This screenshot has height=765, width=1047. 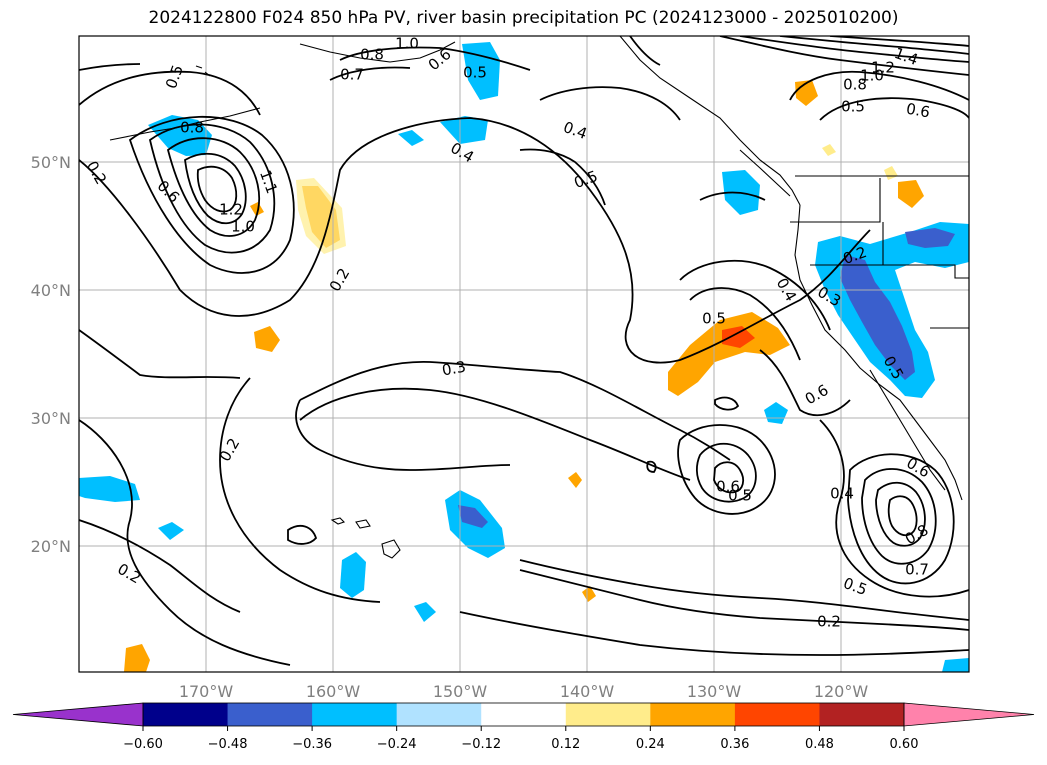 What do you see at coordinates (51, 162) in the screenshot?
I see `lat-label-50n: 50°N` at bounding box center [51, 162].